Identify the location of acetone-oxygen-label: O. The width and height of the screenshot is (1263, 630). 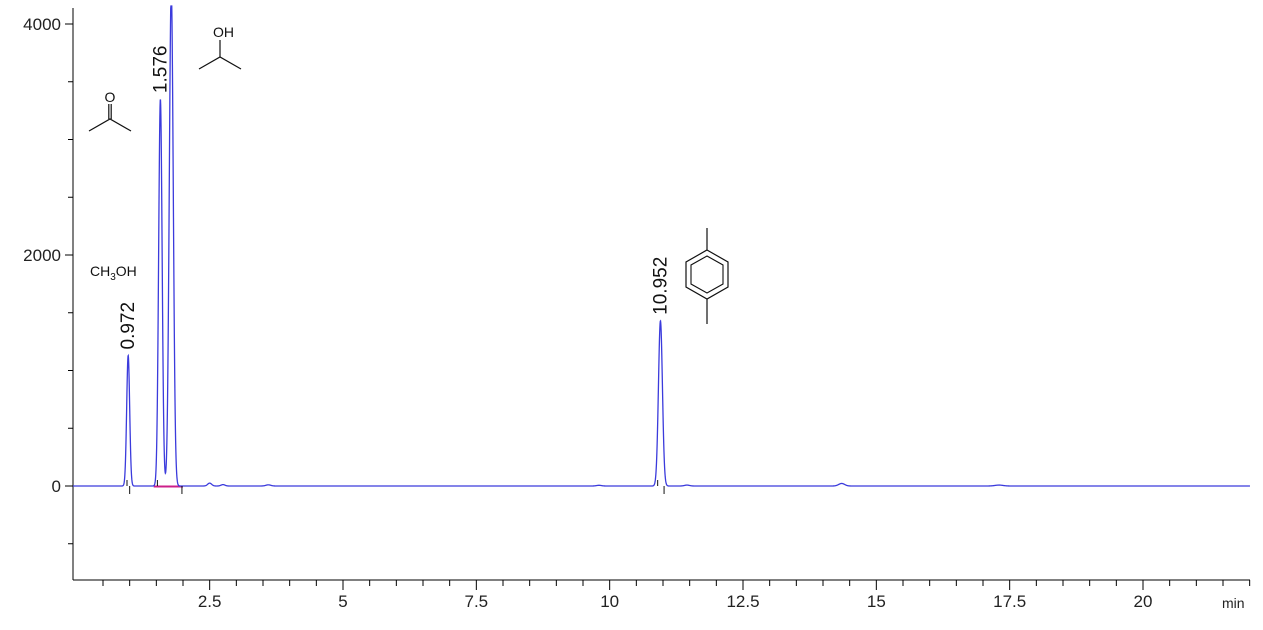
(110, 97).